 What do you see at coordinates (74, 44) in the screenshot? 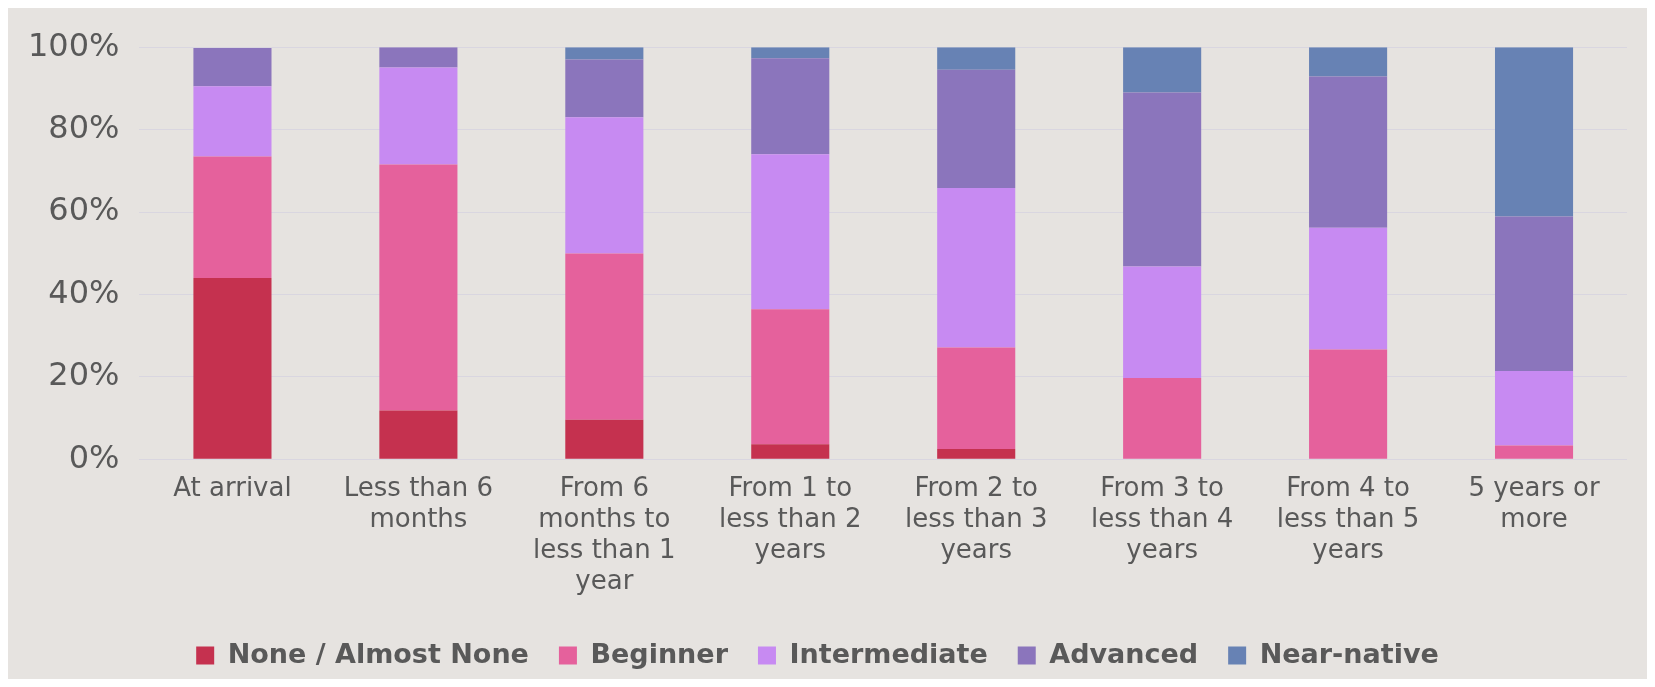
I see `y-tick-label: 100%` at bounding box center [74, 44].